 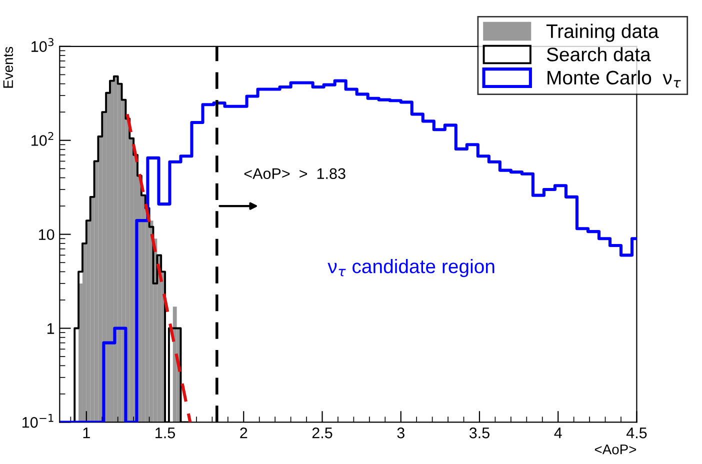 I want to click on y-tick-label: 1, so click(x=50, y=328).